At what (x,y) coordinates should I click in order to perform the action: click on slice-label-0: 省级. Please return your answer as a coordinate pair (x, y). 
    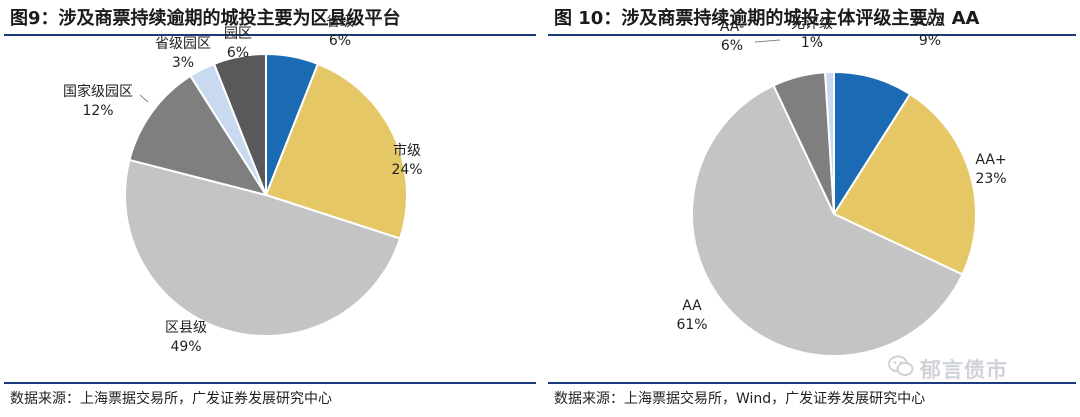
    Looking at the image, I should click on (340, 22).